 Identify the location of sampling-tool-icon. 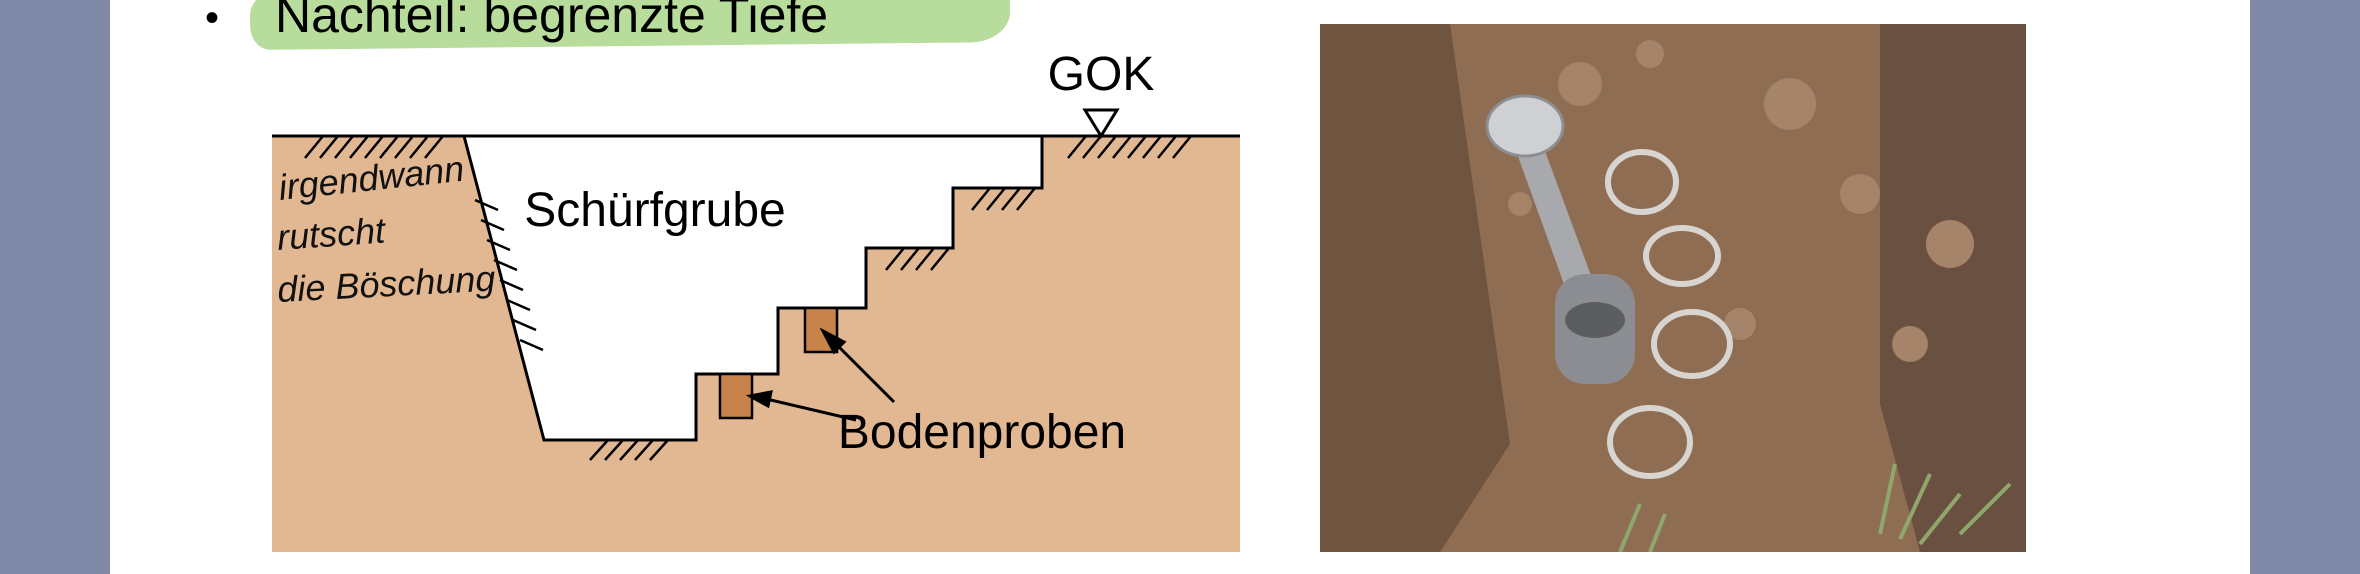
(1560, 239).